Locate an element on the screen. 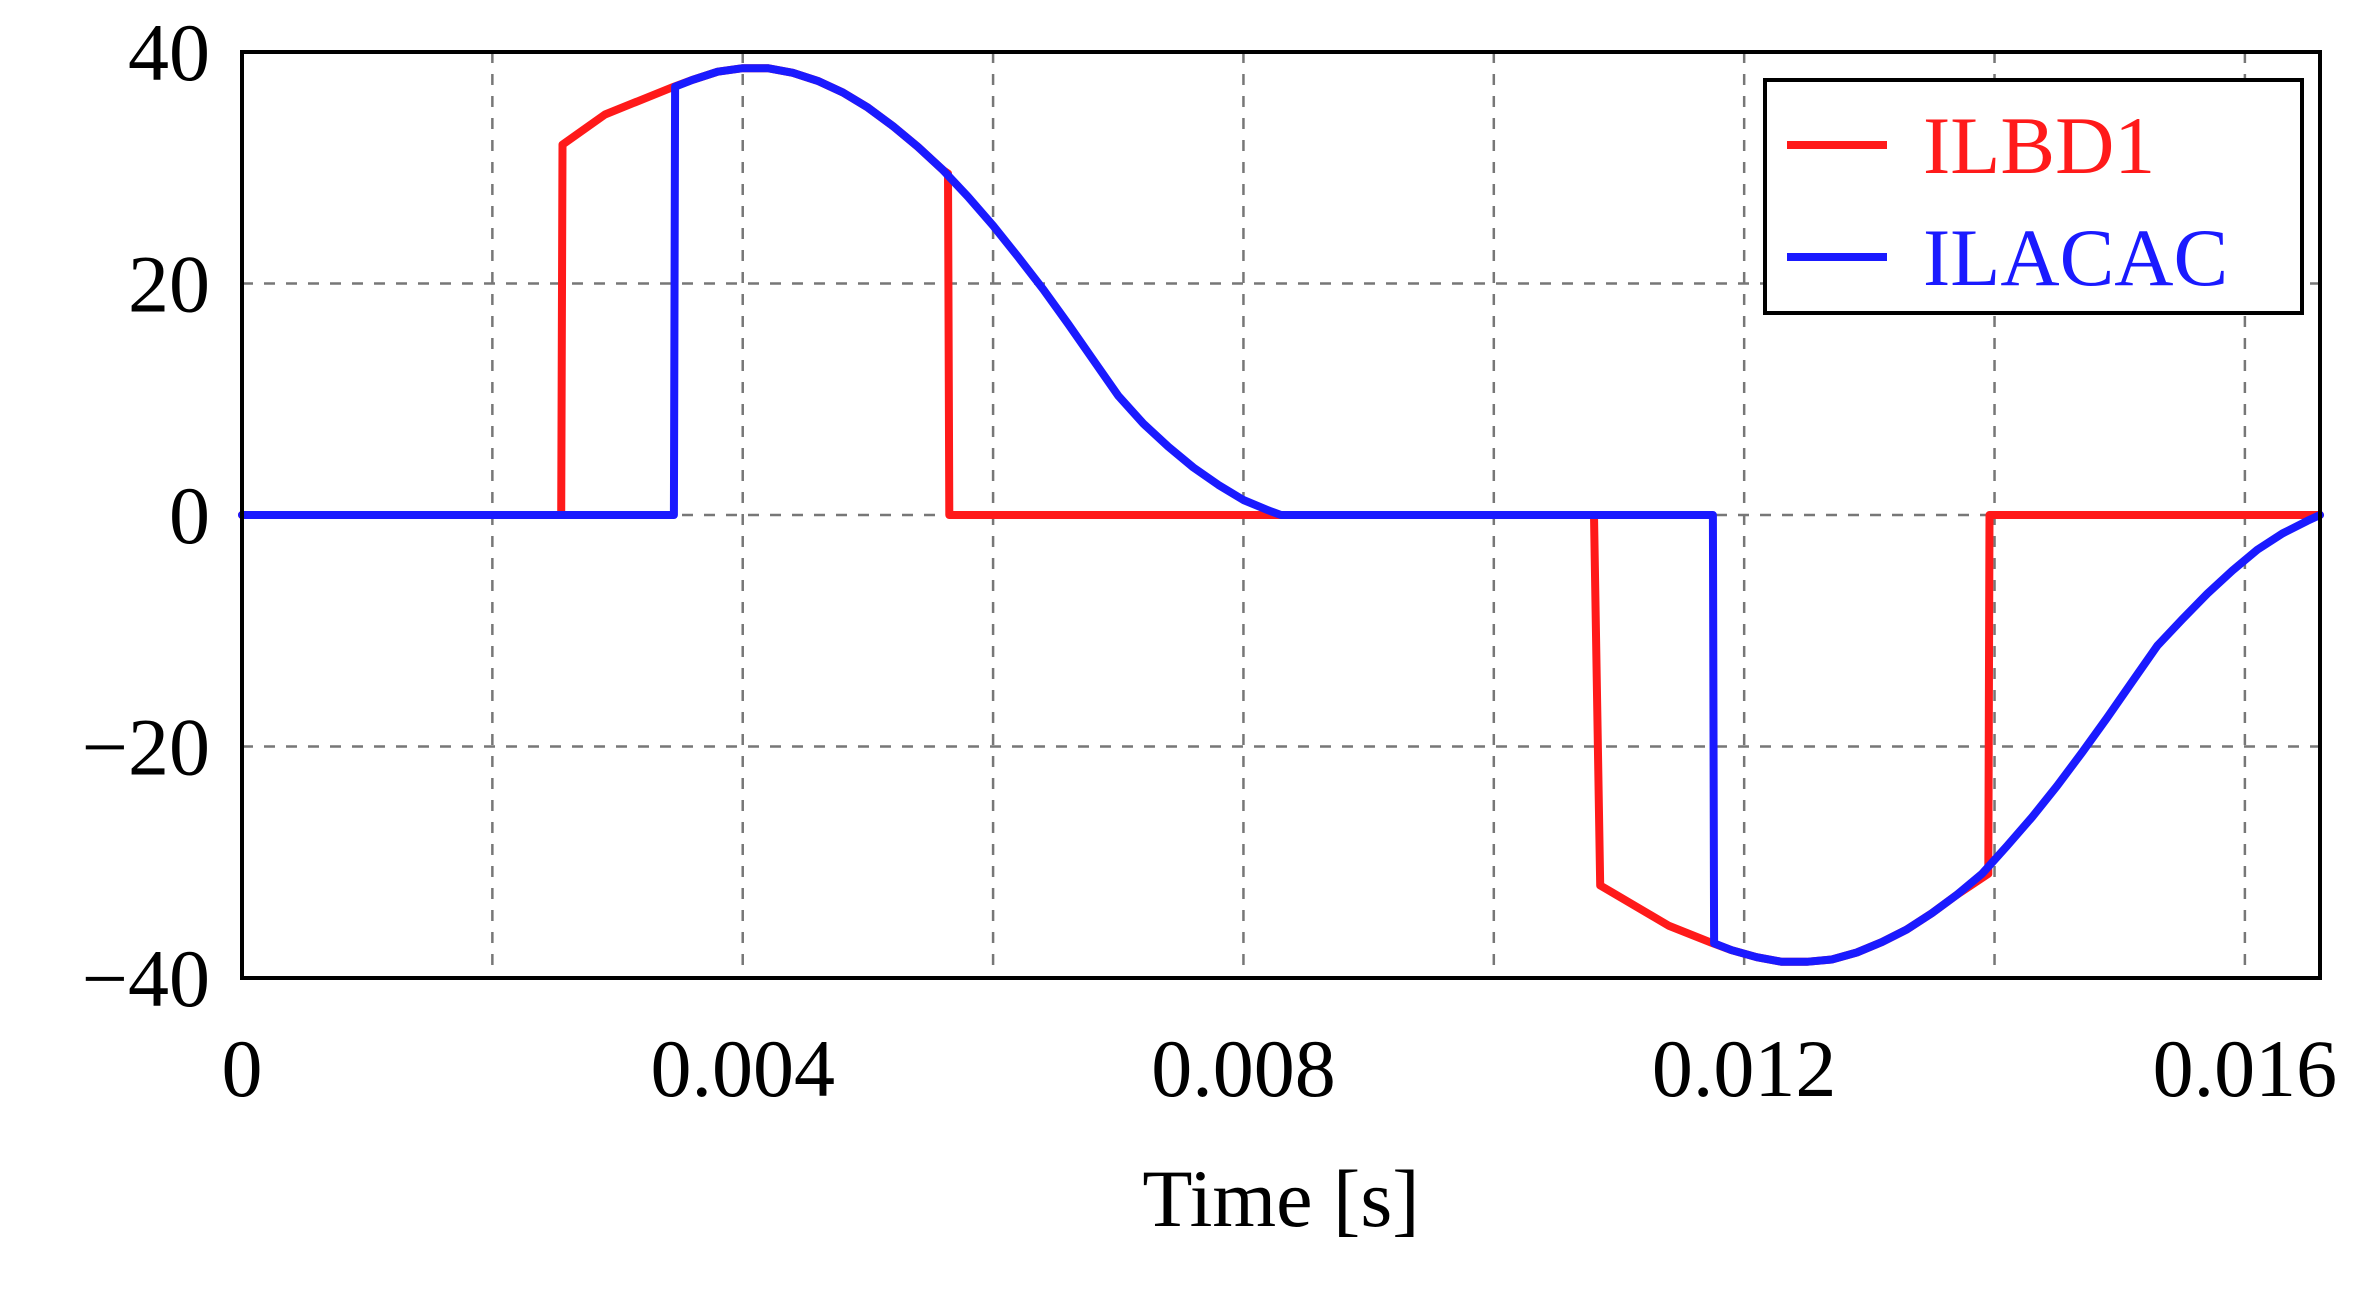 This screenshot has width=2370, height=1289. x-tick-label: 0.016 is located at coordinates (2245, 1068).